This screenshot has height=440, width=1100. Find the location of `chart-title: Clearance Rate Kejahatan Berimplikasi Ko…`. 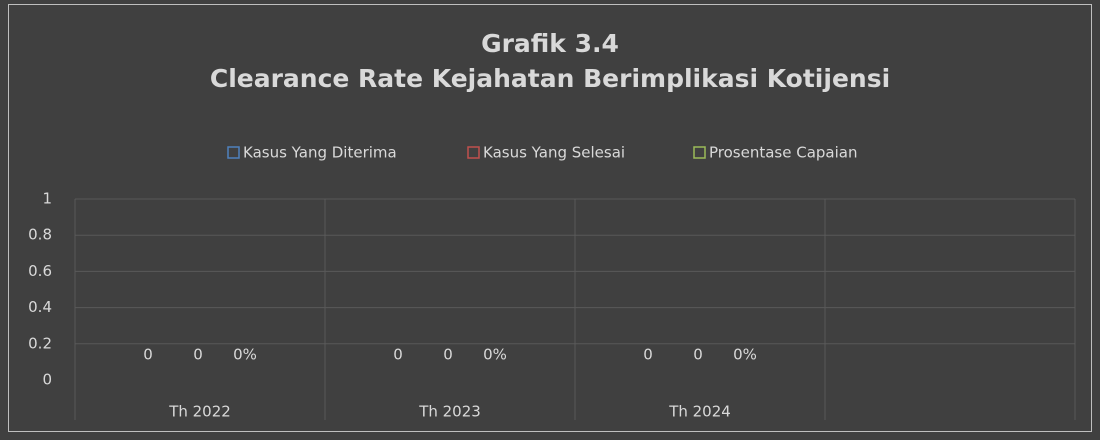

chart-title: Clearance Rate Kejahatan Berimplikasi Ko… is located at coordinates (550, 78).